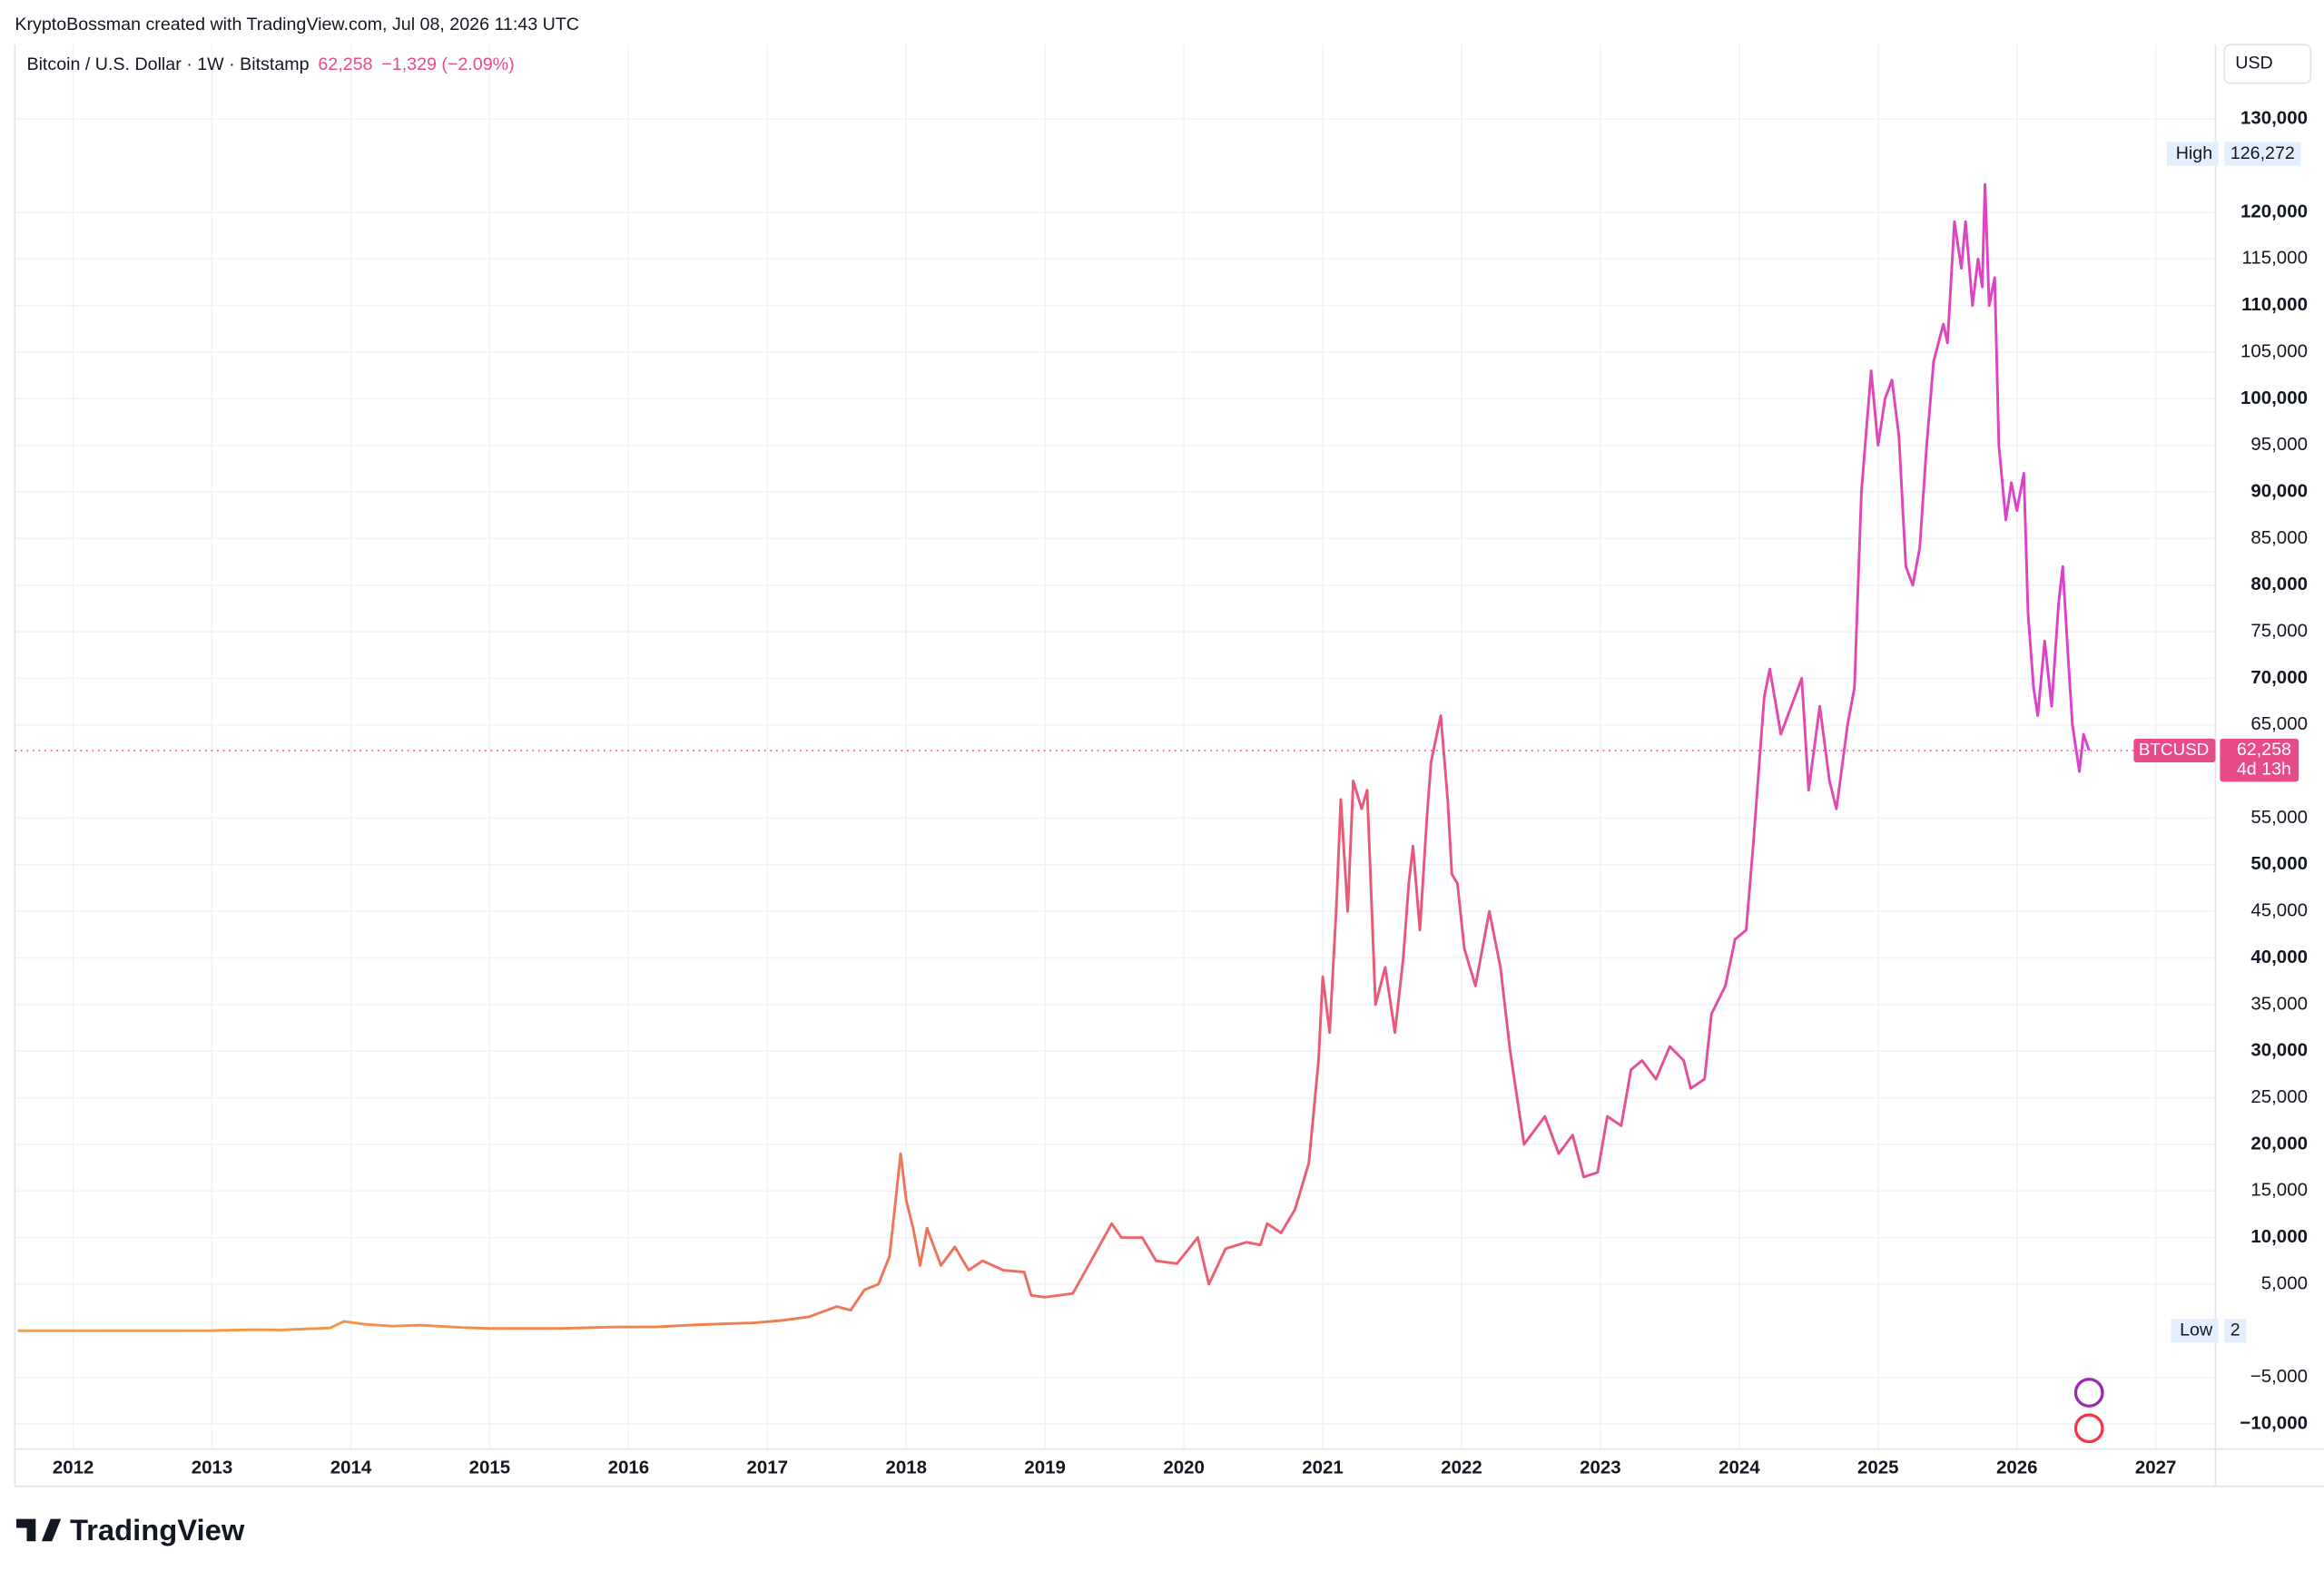 The width and height of the screenshot is (2324, 1571). I want to click on low-name: Low, so click(2196, 1330).